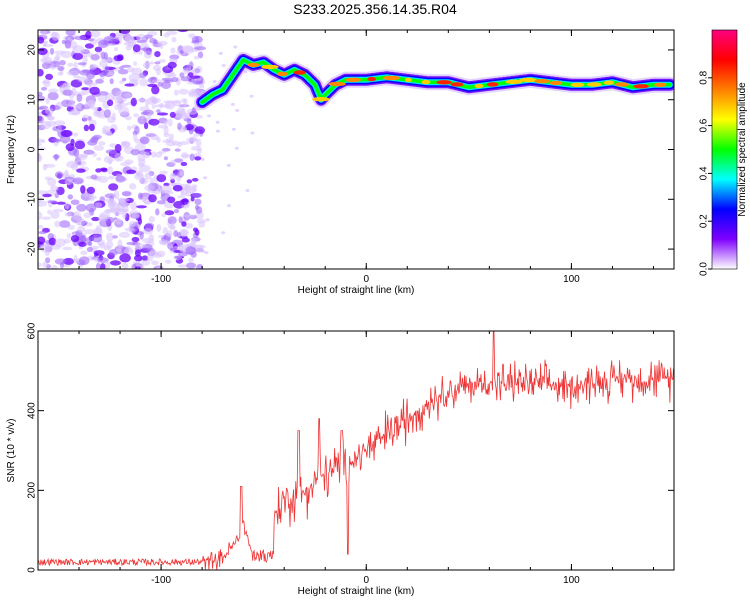 This screenshot has width=750, height=600. I want to click on spectrogram-ytick-label: -10, so click(32, 199).